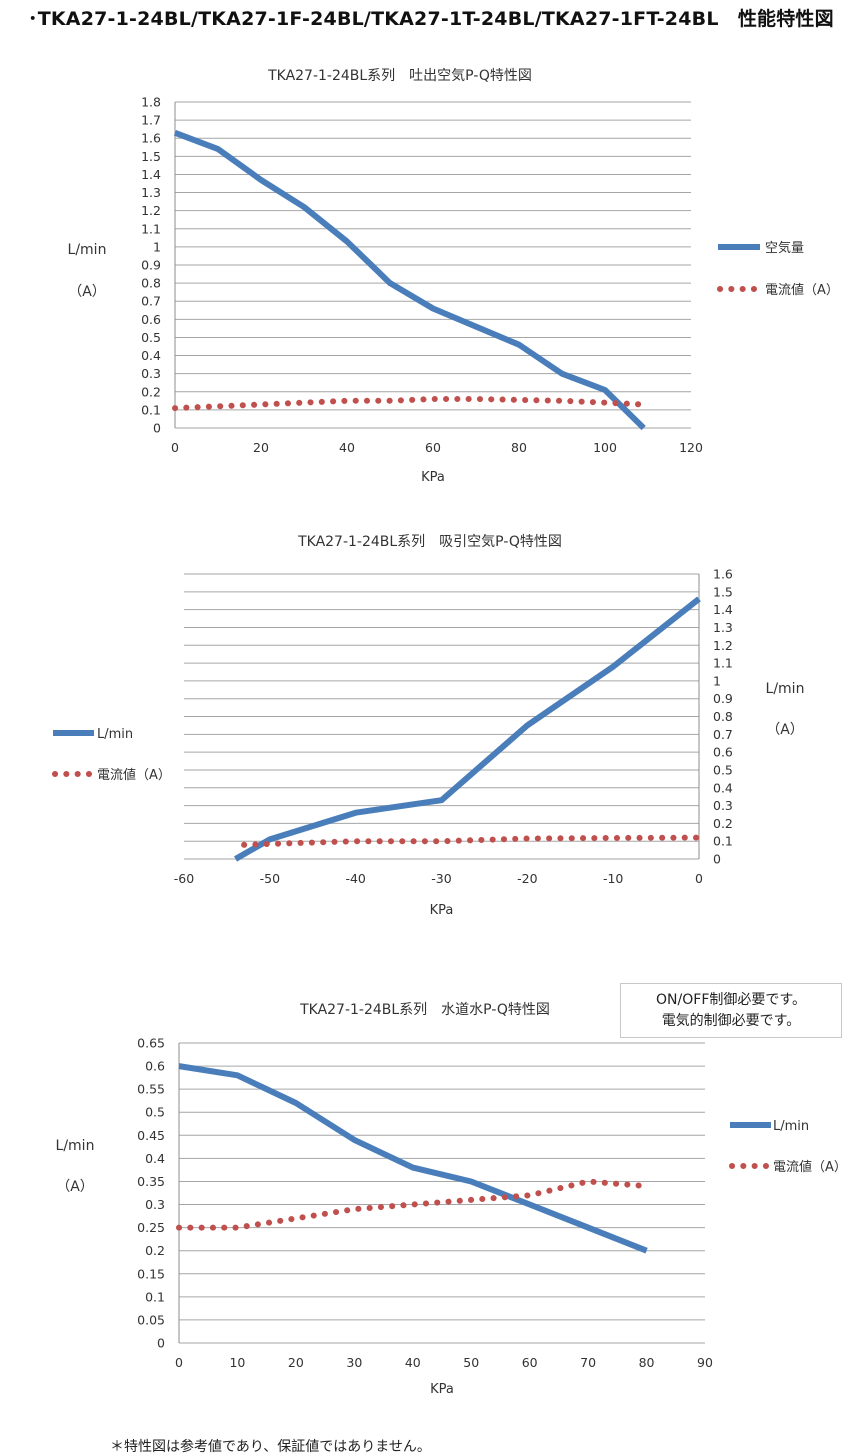  What do you see at coordinates (605, 447) in the screenshot?
I see `x-tick-label: 100` at bounding box center [605, 447].